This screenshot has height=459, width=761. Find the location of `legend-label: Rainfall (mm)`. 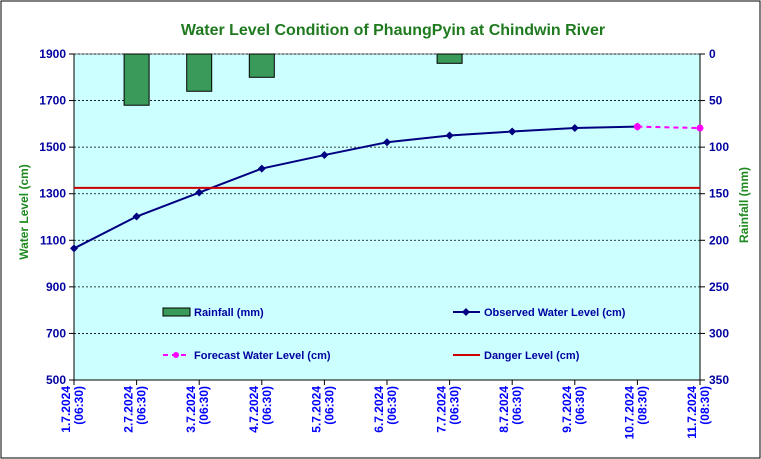

legend-label: Rainfall (mm) is located at coordinates (229, 313).